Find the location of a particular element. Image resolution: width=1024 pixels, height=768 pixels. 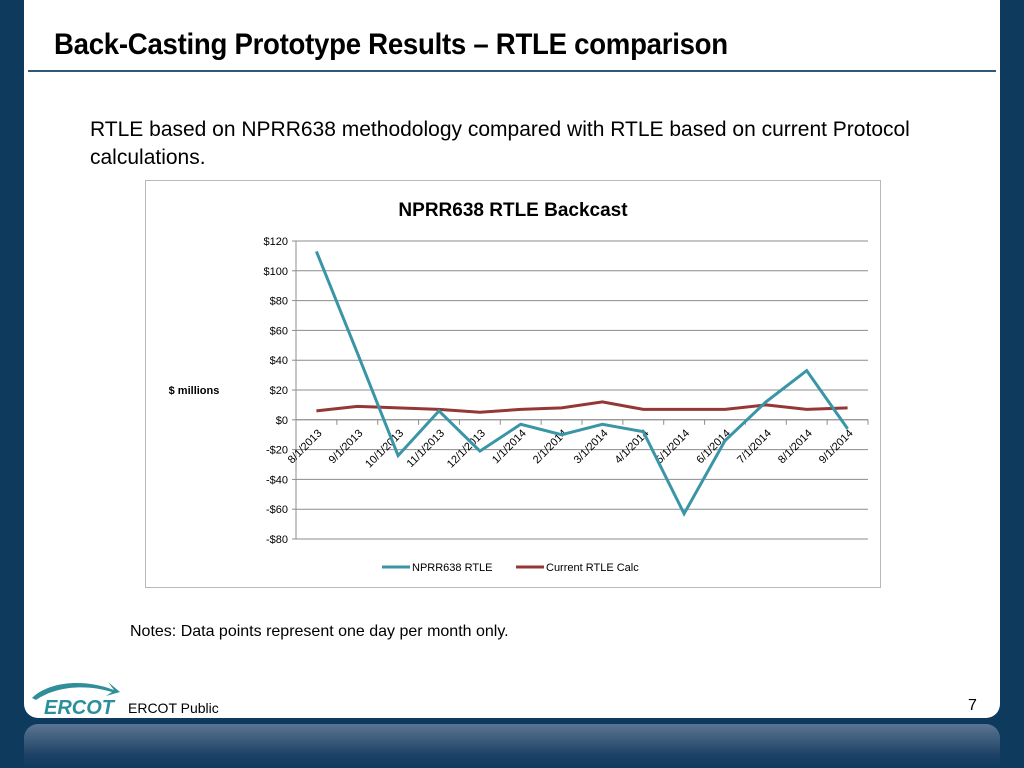

legend-label: NPRR638 RTLE is located at coordinates (452, 568).